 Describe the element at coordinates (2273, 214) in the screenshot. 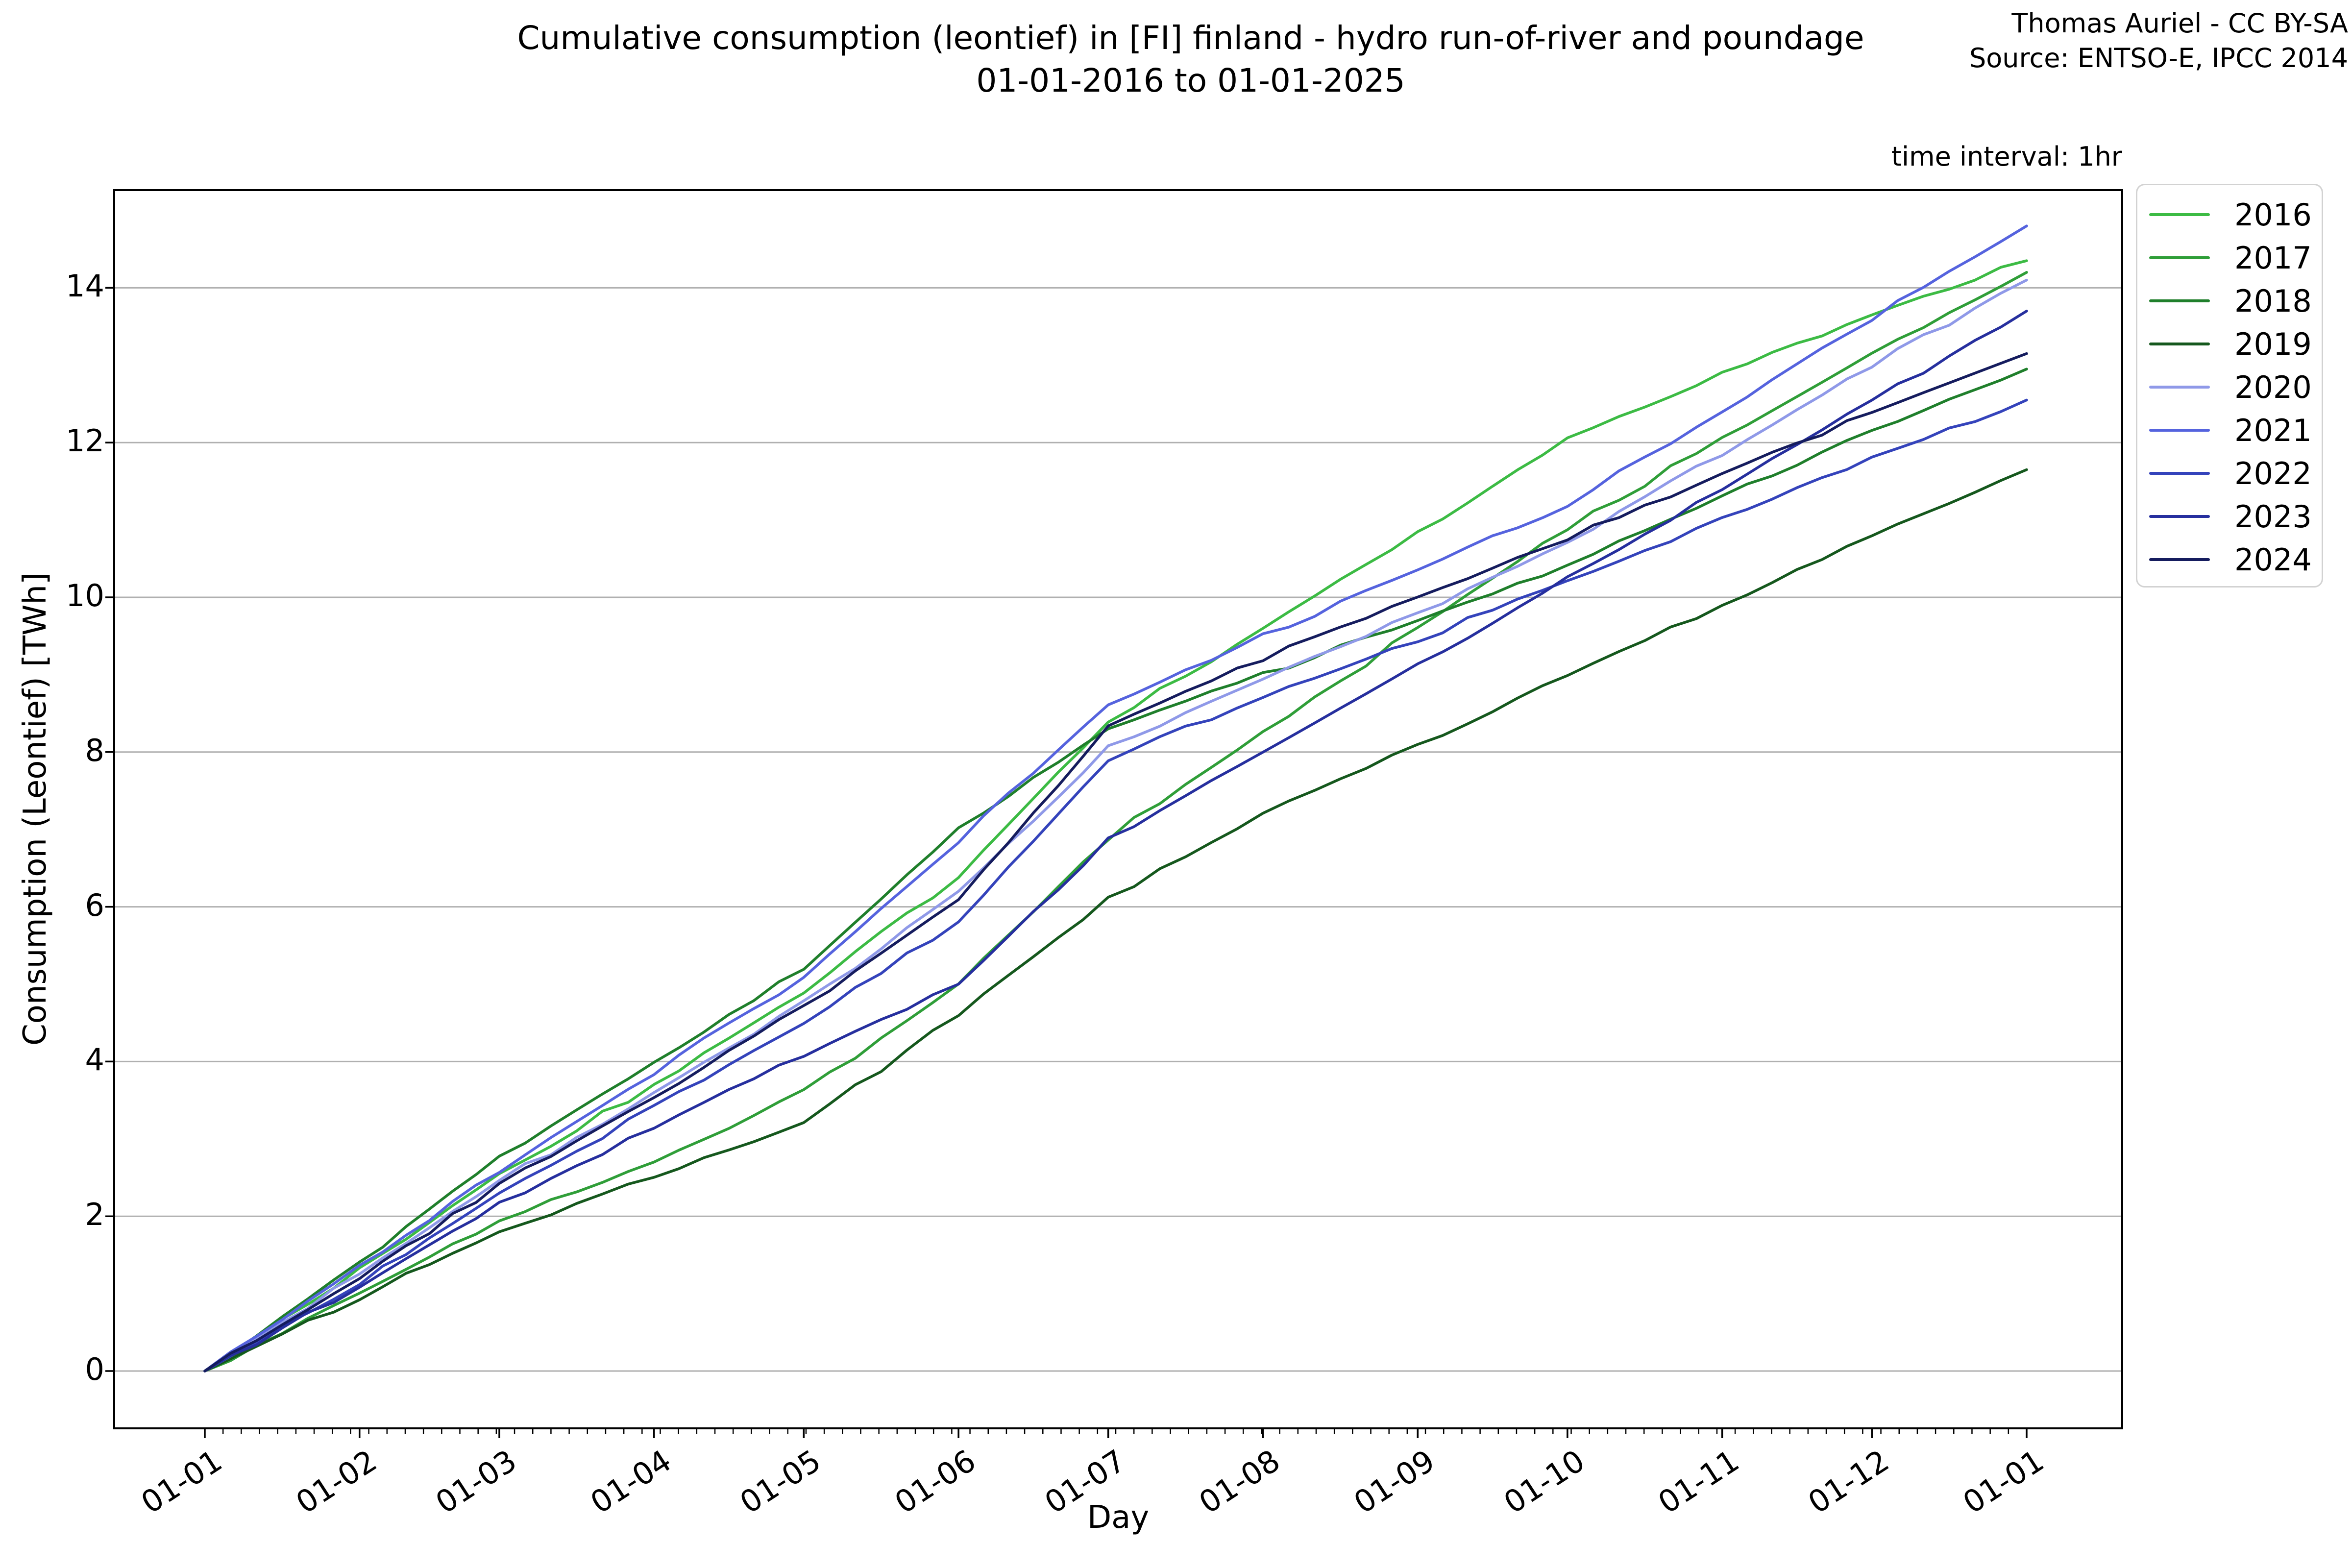

I see `legend-label-2016: 2016` at that location.